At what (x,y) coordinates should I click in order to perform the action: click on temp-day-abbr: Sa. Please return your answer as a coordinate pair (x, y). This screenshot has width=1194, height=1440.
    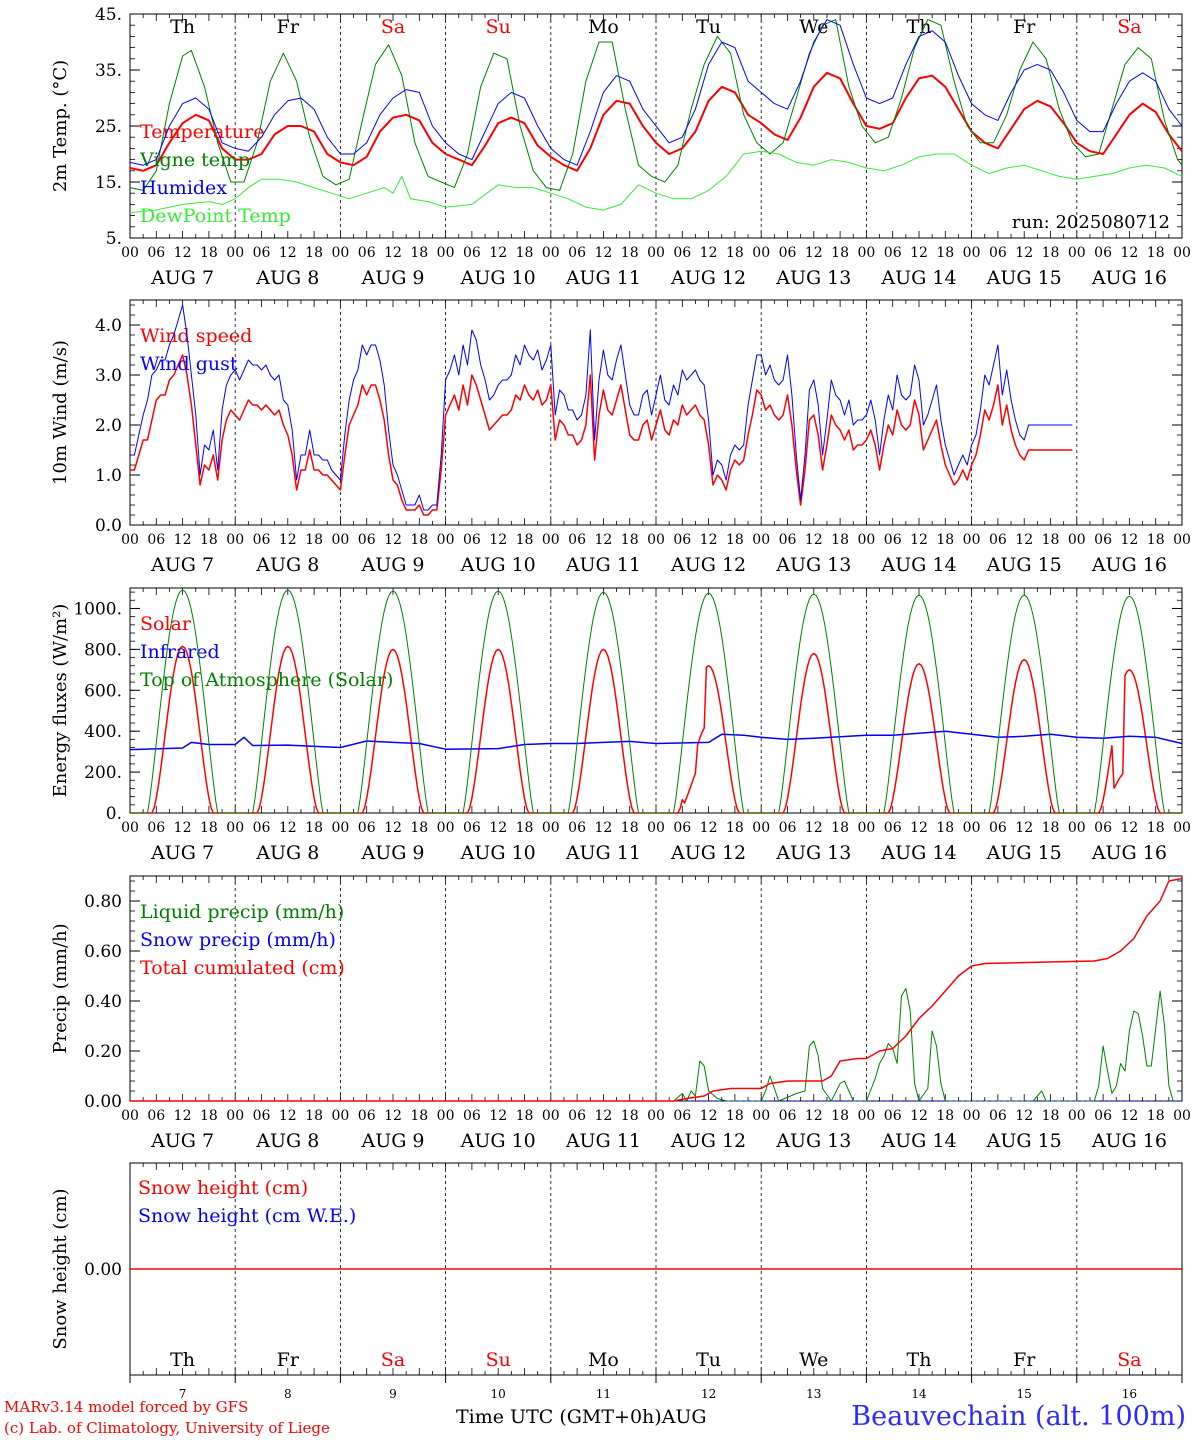
    Looking at the image, I should click on (1129, 27).